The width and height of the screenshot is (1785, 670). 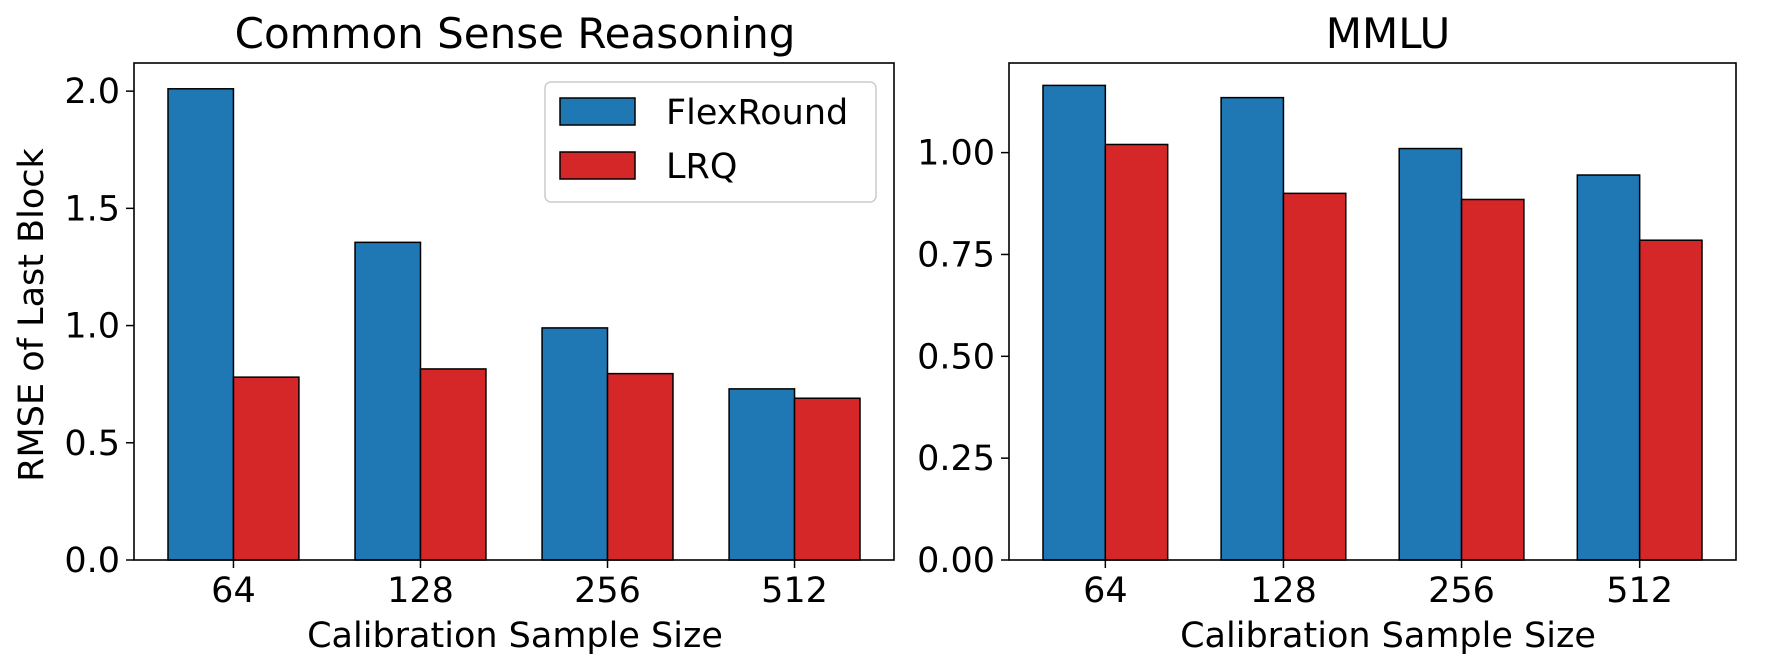 I want to click on y-axis-label: RMSE of Last Block, so click(x=32, y=315).